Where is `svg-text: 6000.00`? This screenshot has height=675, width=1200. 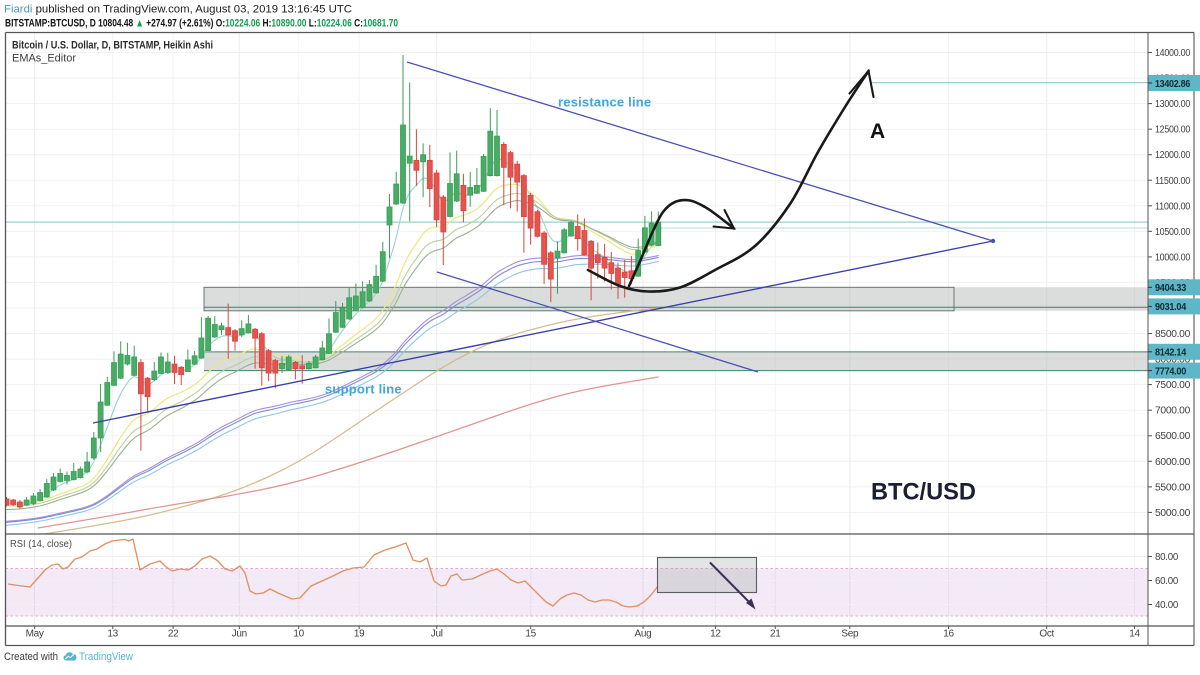
svg-text: 6000.00 is located at coordinates (1173, 462).